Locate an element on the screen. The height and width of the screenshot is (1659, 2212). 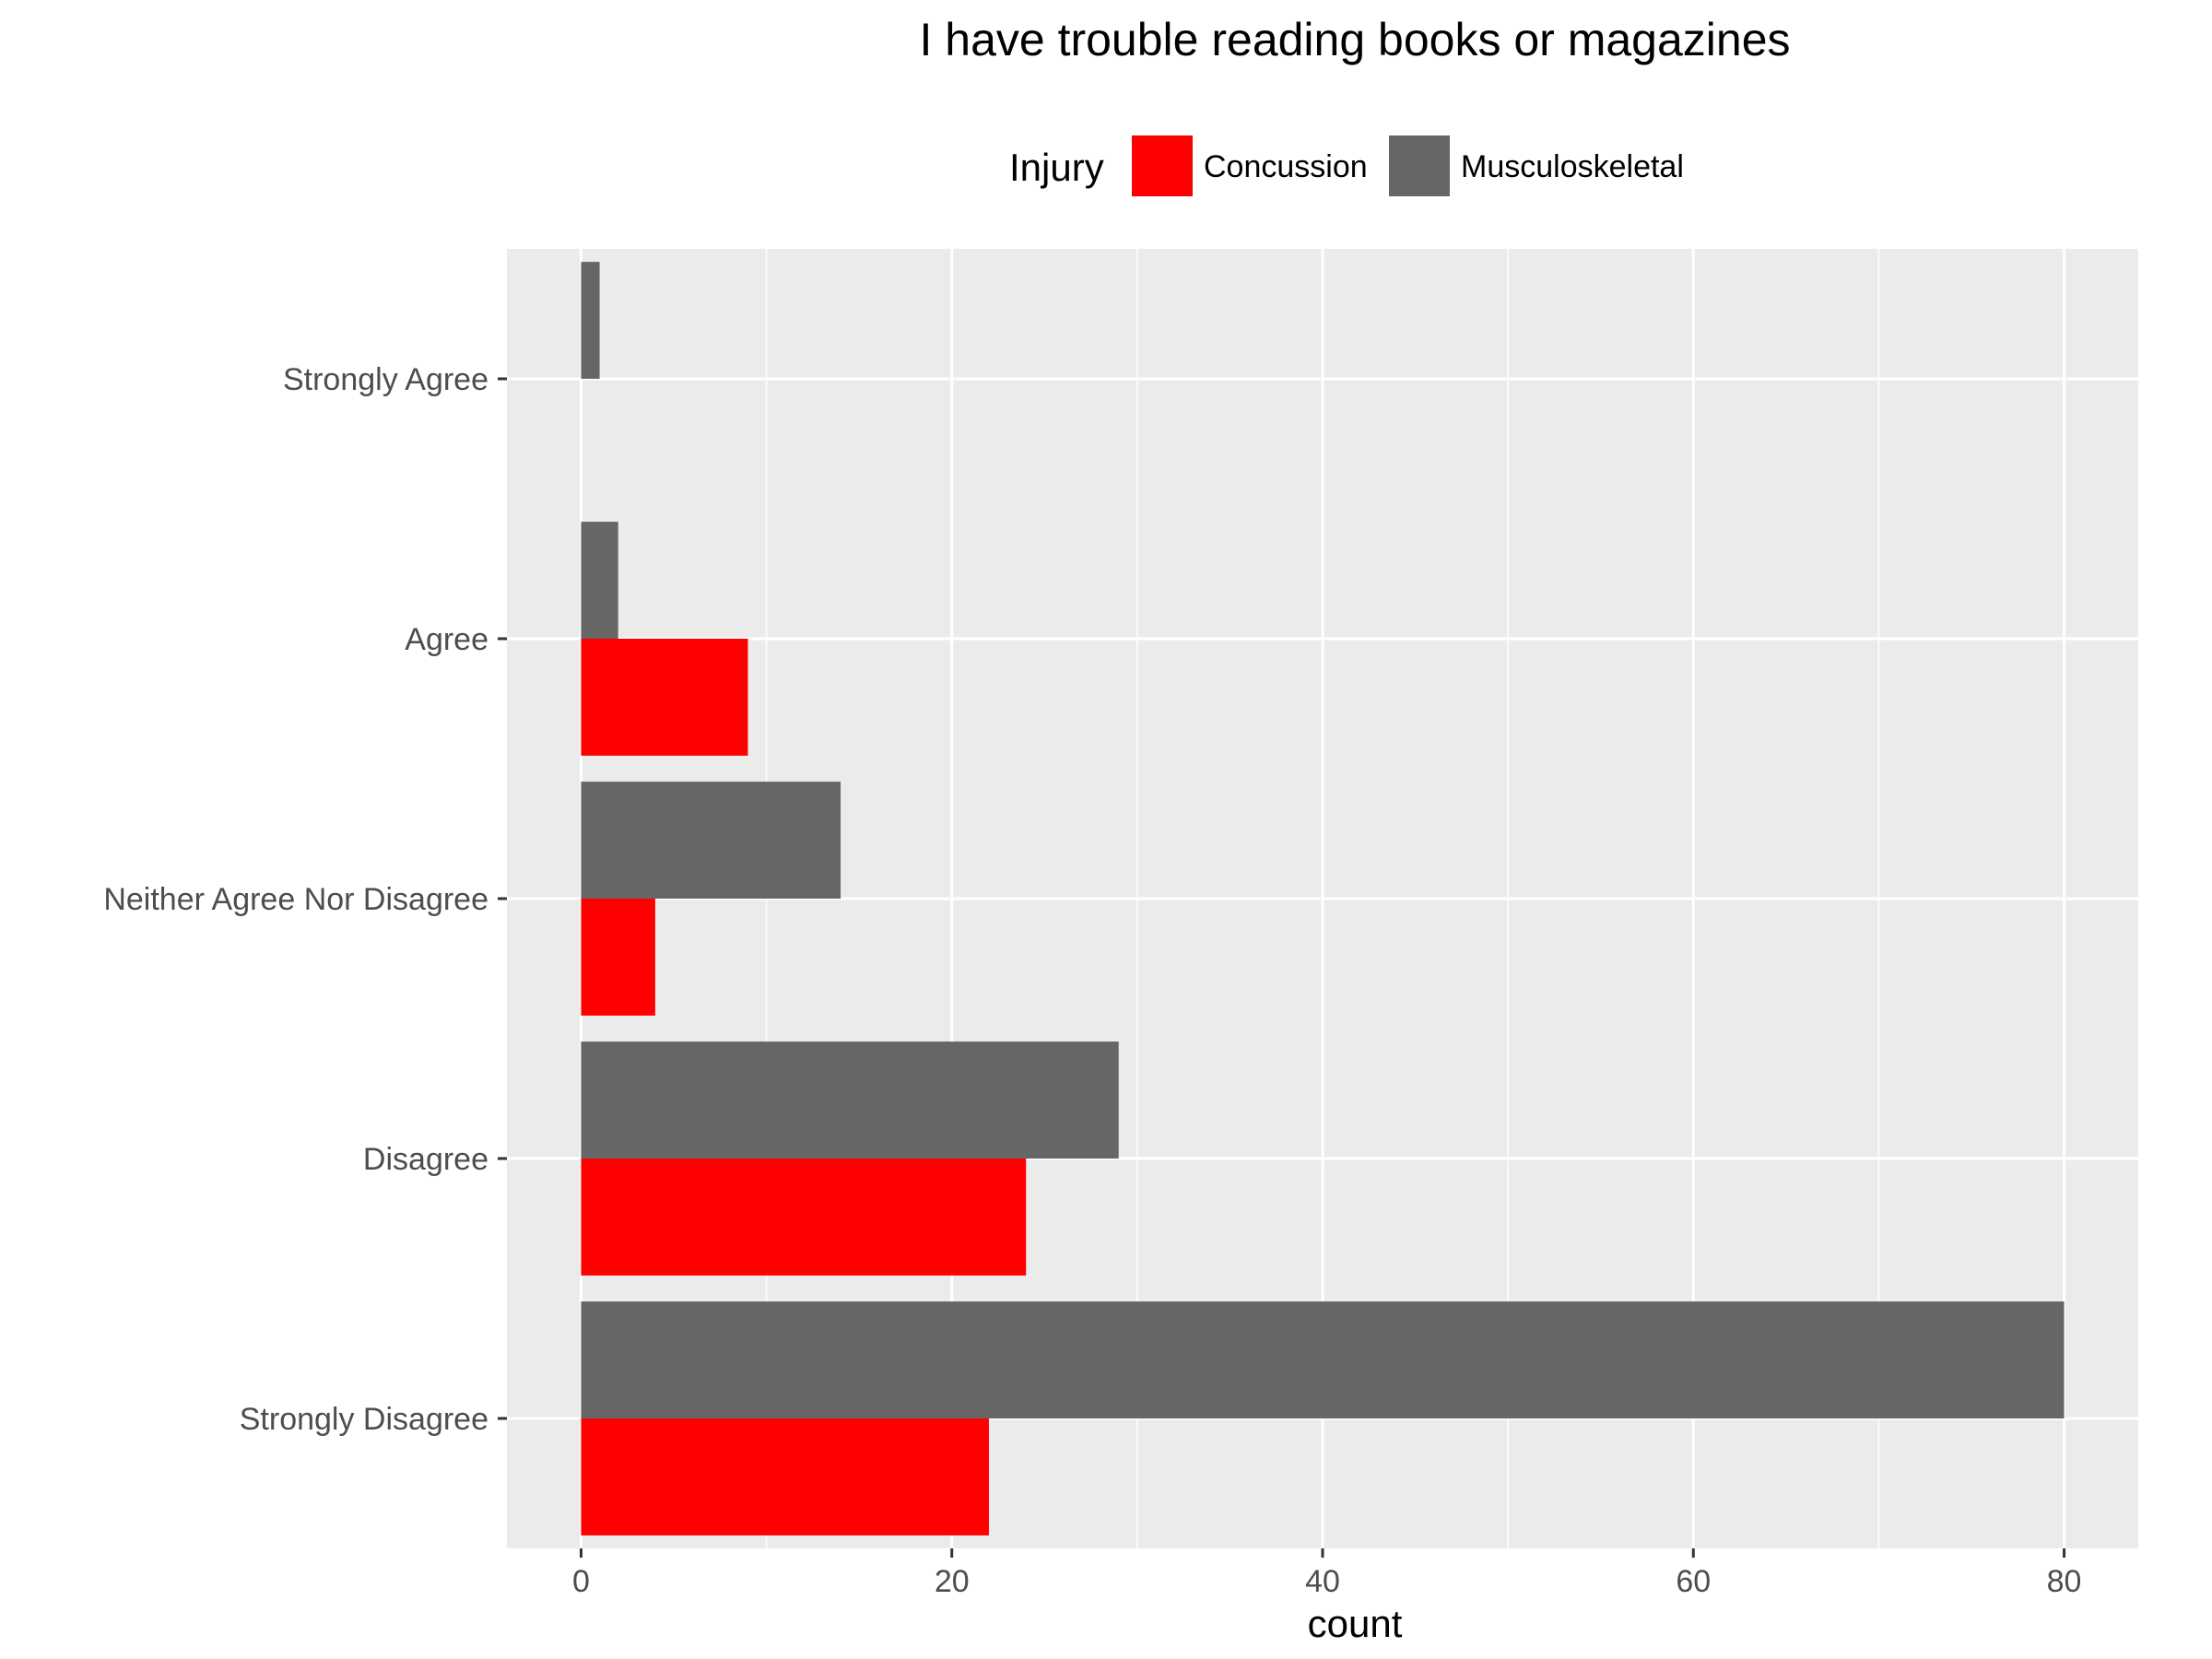
legend-item-concussion: Concussion is located at coordinates (1250, 165).